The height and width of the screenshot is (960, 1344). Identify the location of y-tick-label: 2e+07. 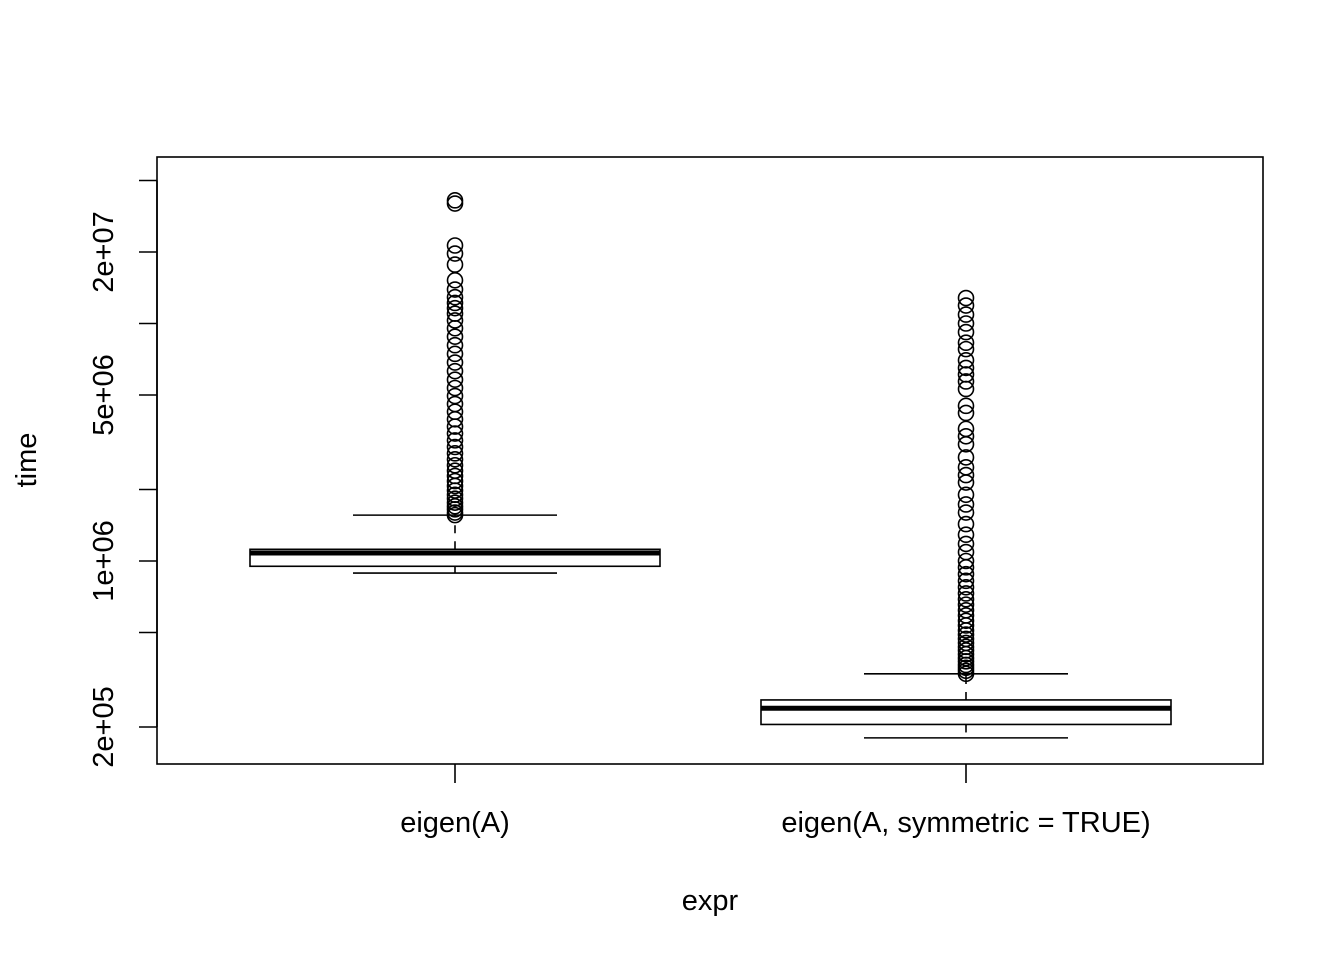
(104, 251).